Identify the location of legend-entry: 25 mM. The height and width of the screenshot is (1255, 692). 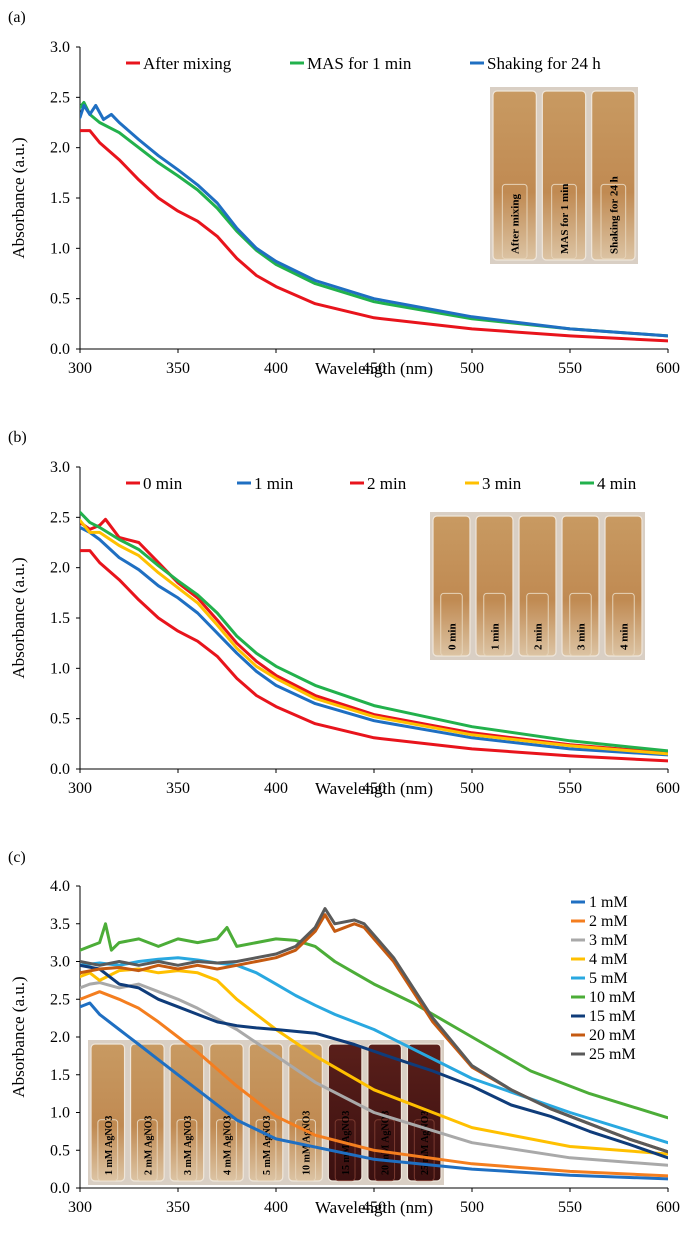
(612, 1054).